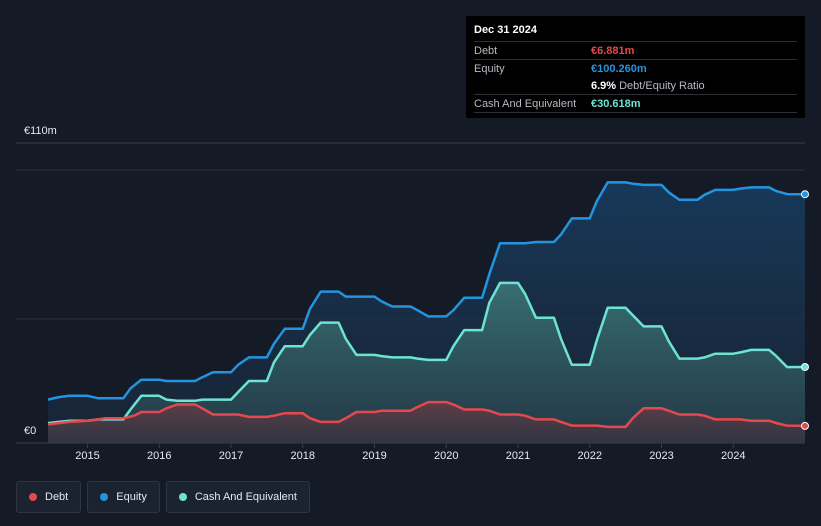 This screenshot has width=821, height=526. Describe the element at coordinates (635, 50) in the screenshot. I see `tooltip-debt-row: Debt €6.881m` at that location.